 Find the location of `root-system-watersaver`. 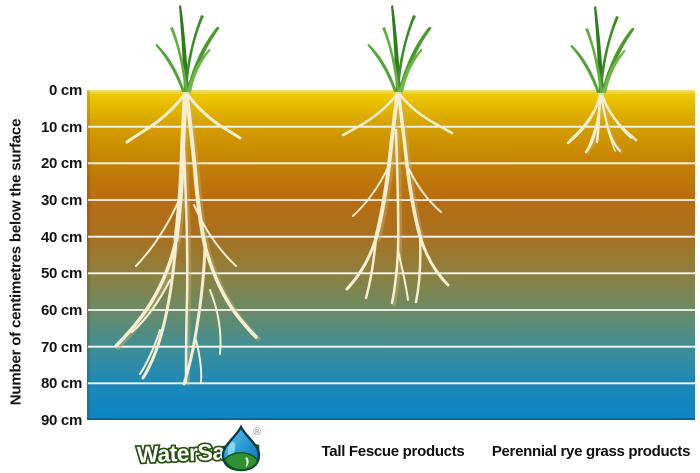

root-system-watersaver is located at coordinates (186, 236).